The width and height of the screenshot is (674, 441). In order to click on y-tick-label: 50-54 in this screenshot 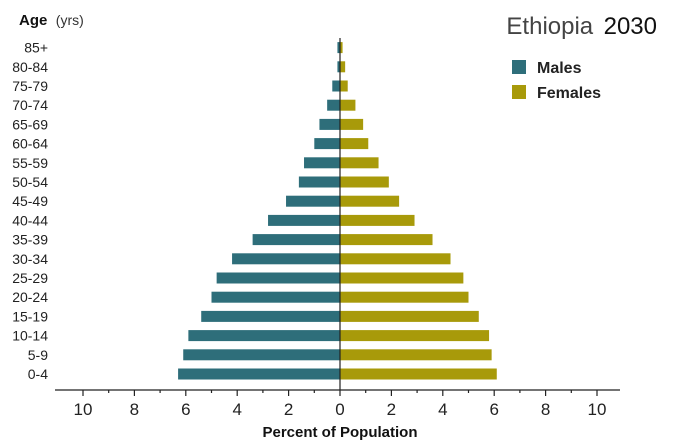, I will do `click(30, 182)`.